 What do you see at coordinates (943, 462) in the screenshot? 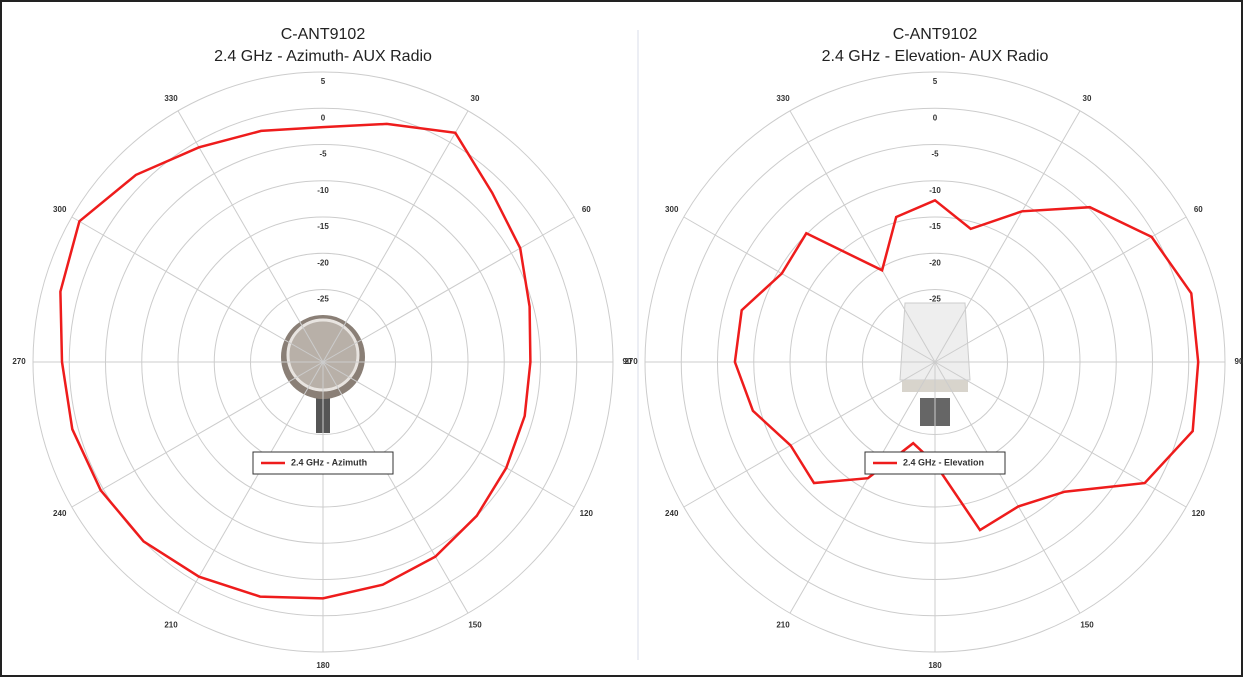
I see `legend-label: 2.4 GHz - Elevation` at bounding box center [943, 462].